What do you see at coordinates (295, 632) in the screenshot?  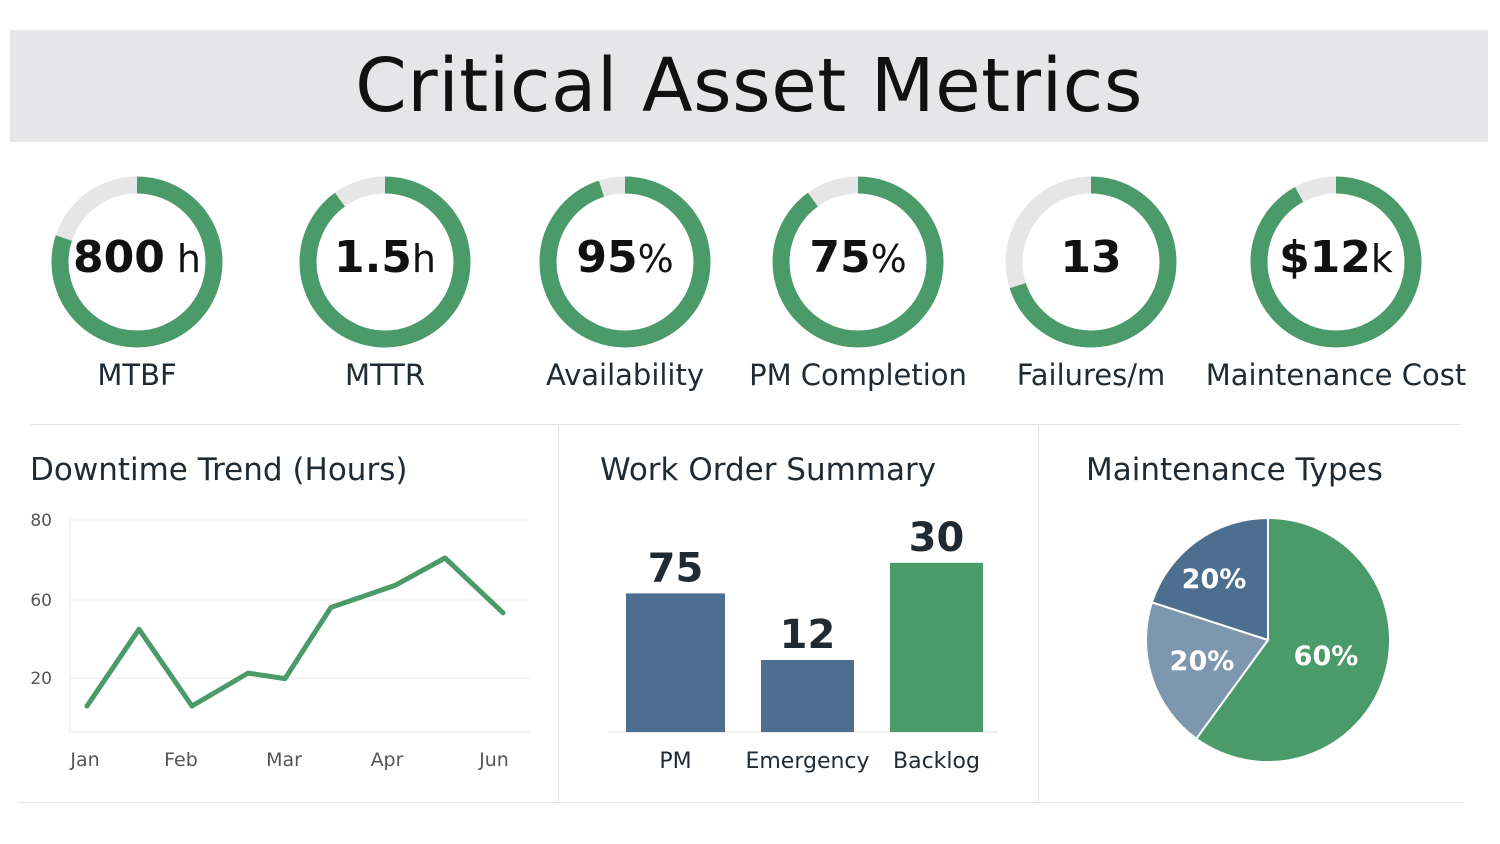 I see `series-line` at bounding box center [295, 632].